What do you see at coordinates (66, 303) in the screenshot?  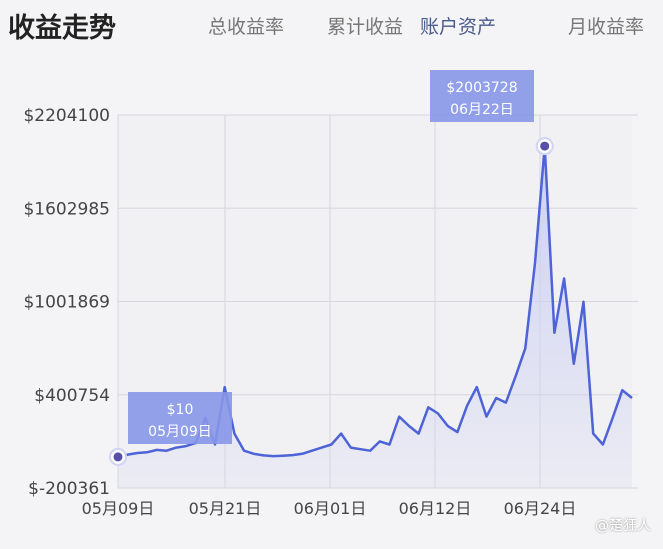 I see `y-tick-label: $1001869` at bounding box center [66, 303].